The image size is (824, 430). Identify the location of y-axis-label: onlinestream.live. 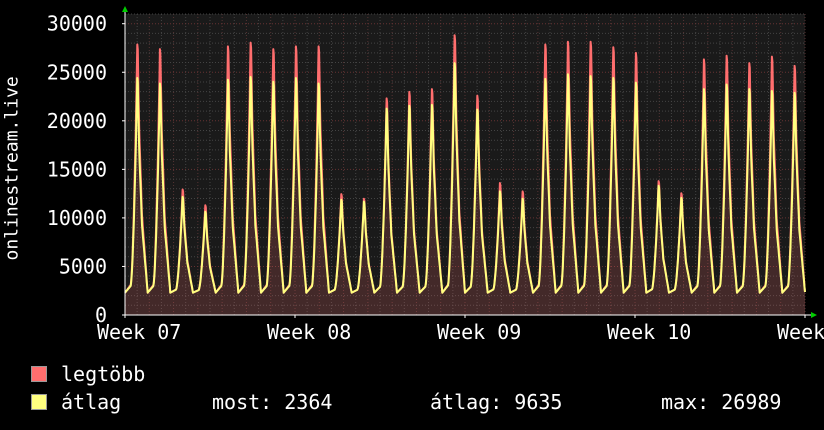
(12, 168).